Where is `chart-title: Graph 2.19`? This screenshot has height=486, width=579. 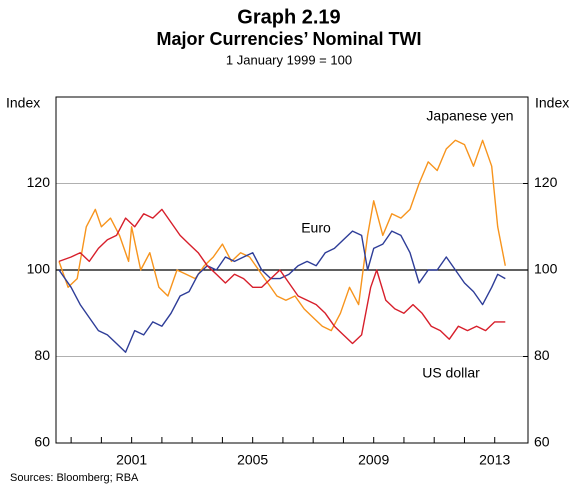 chart-title: Graph 2.19 is located at coordinates (288, 17).